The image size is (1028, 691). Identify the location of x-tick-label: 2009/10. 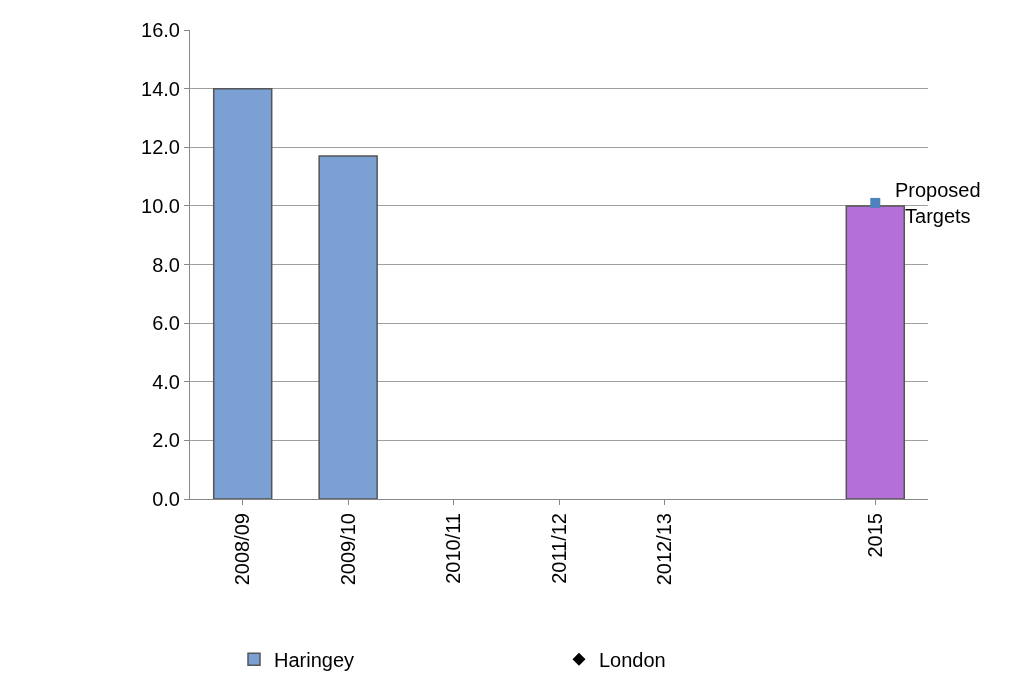
(347, 549).